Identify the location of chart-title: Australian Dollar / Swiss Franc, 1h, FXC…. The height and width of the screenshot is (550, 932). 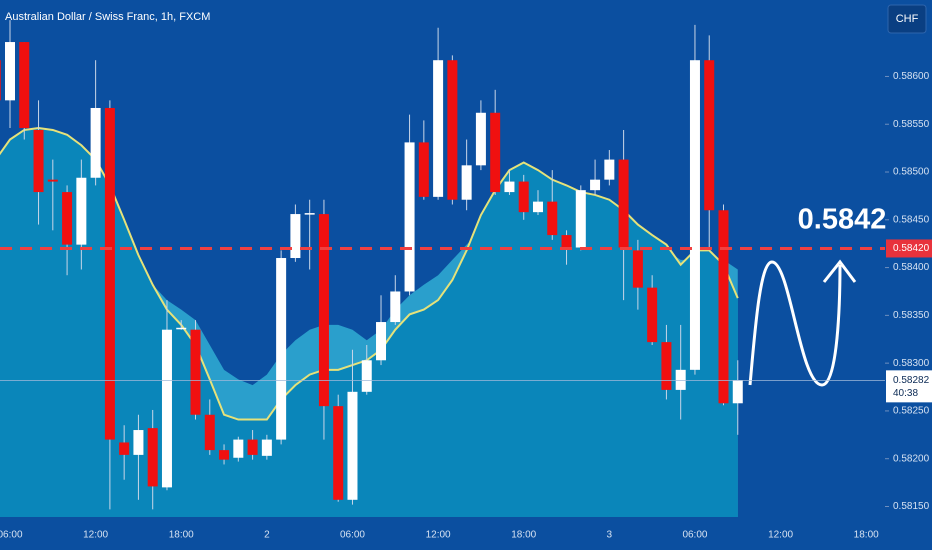
(107, 17).